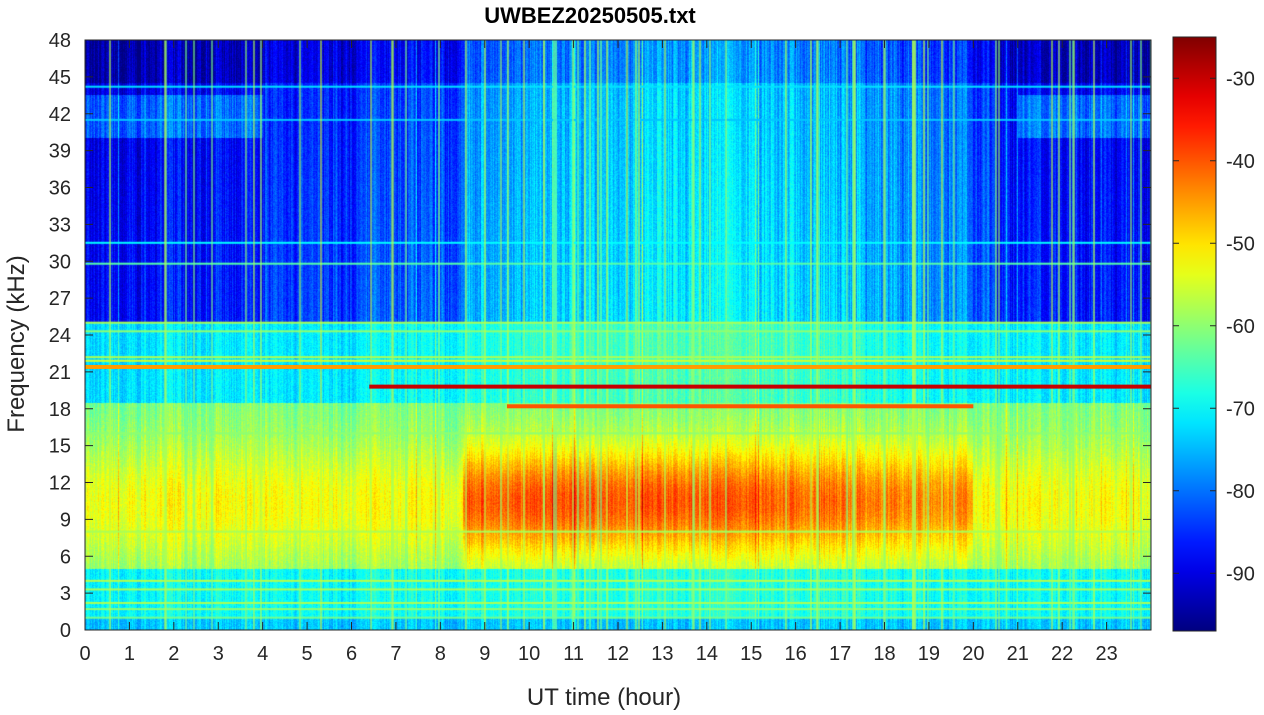 The height and width of the screenshot is (715, 1264). I want to click on x-tick-label: 10, so click(529, 654).